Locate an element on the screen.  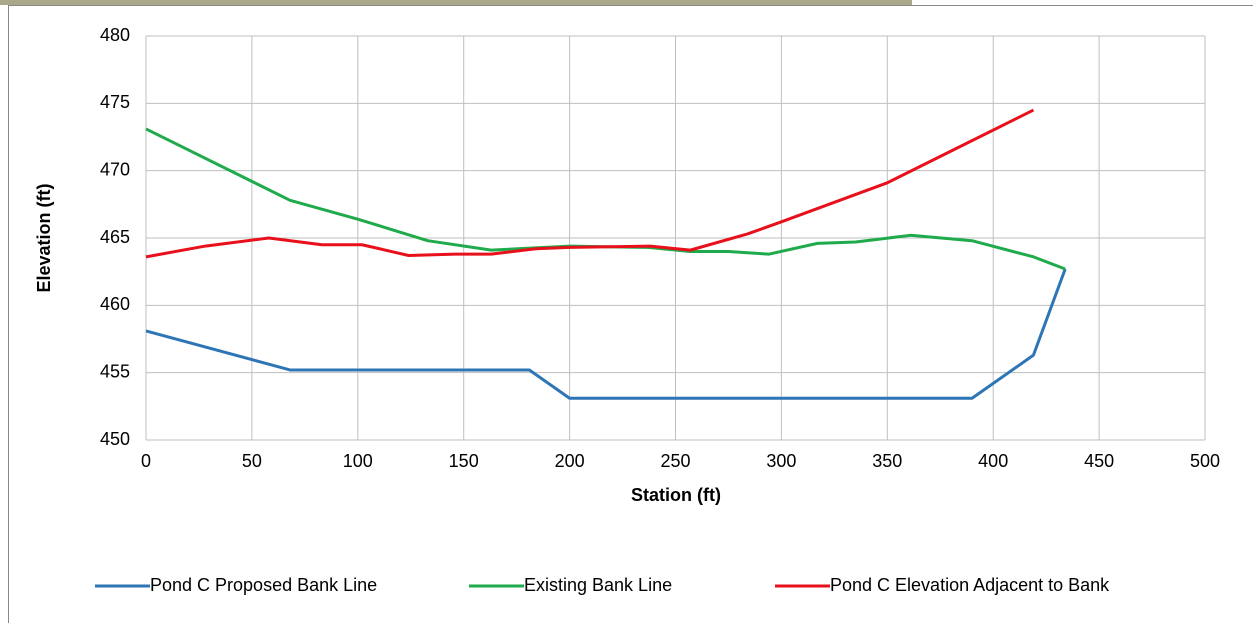
legend-label: Existing Bank Line is located at coordinates (598, 585).